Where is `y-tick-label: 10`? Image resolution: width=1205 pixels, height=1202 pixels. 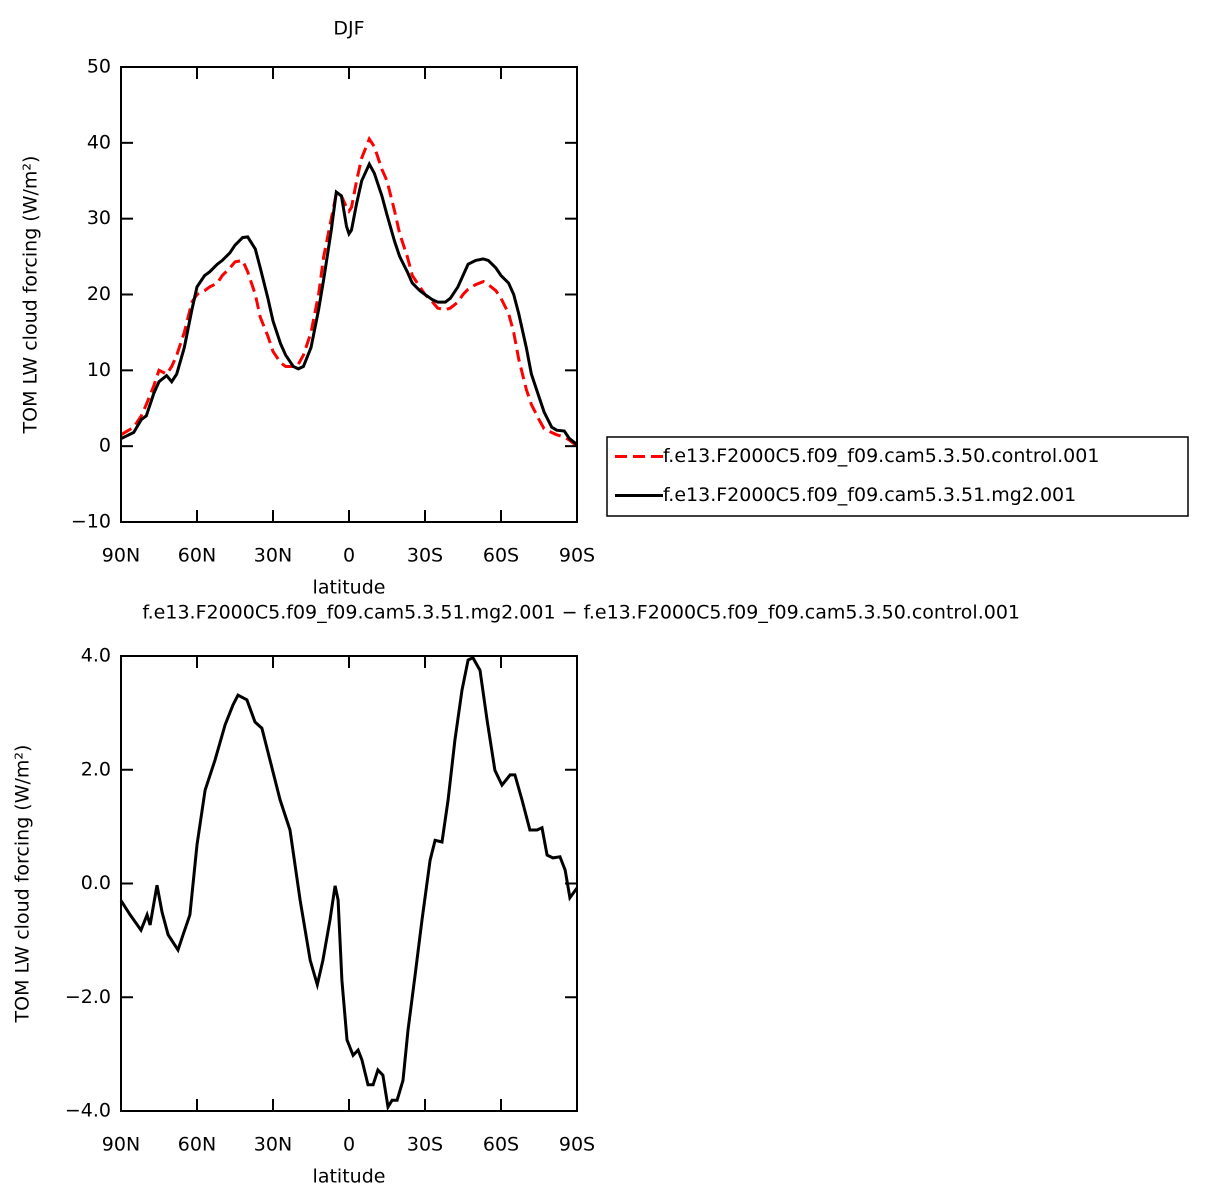
y-tick-label: 10 is located at coordinates (99, 370).